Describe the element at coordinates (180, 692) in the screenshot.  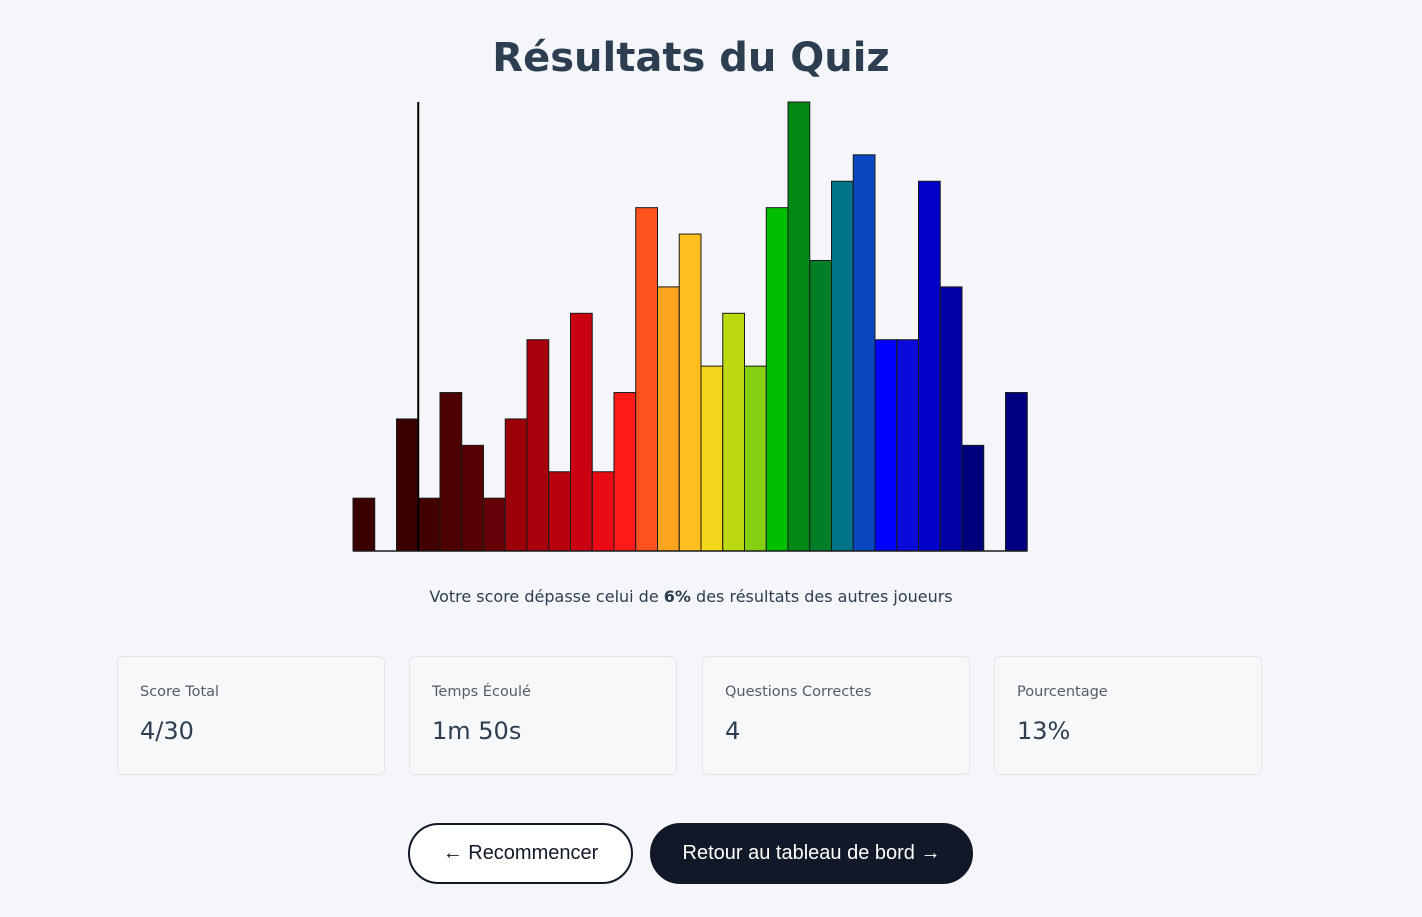
I see `stat-label: Score Total` at that location.